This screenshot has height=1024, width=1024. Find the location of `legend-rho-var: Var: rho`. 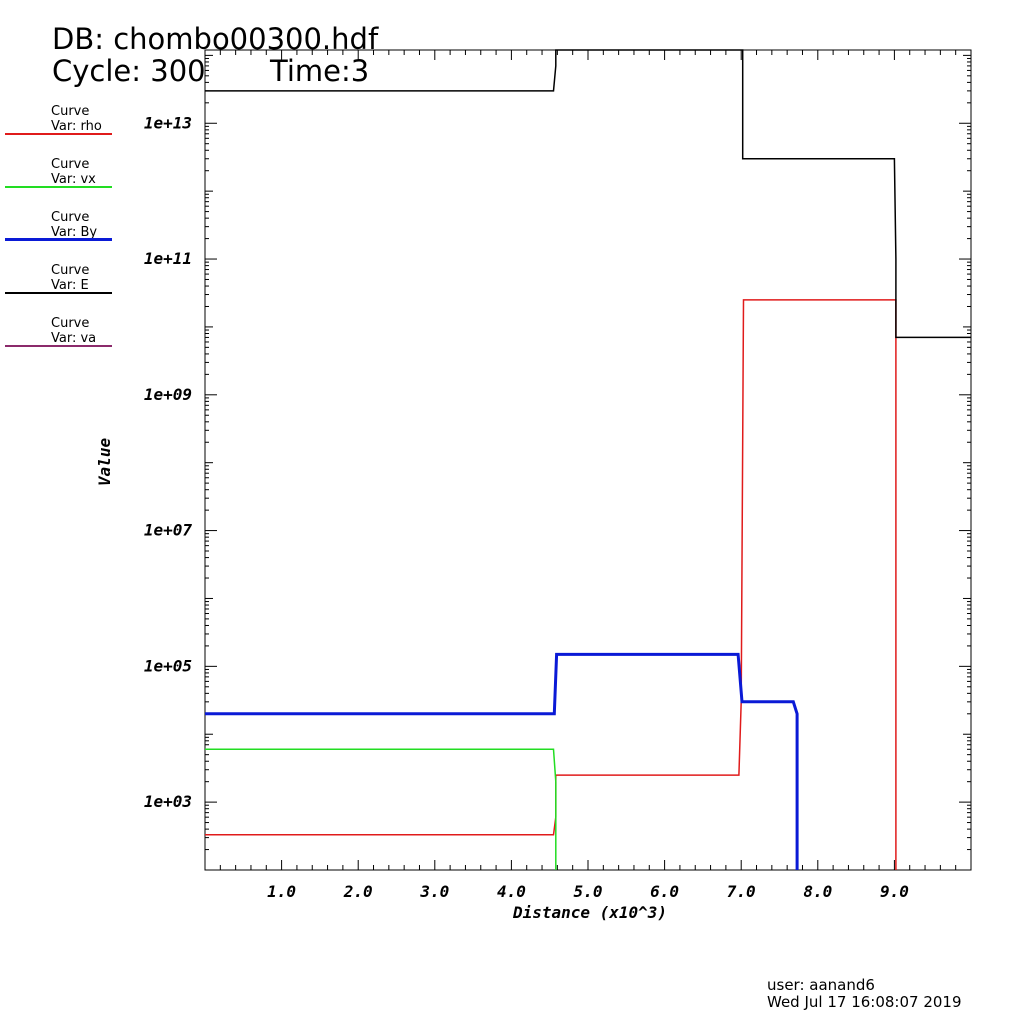

legend-rho-var: Var: rho is located at coordinates (76, 126).